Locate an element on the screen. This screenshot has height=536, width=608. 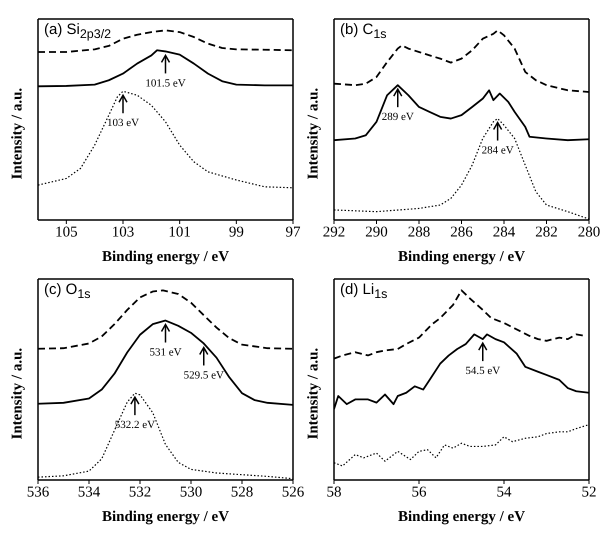
x-tick-label: 97 is located at coordinates (293, 232).